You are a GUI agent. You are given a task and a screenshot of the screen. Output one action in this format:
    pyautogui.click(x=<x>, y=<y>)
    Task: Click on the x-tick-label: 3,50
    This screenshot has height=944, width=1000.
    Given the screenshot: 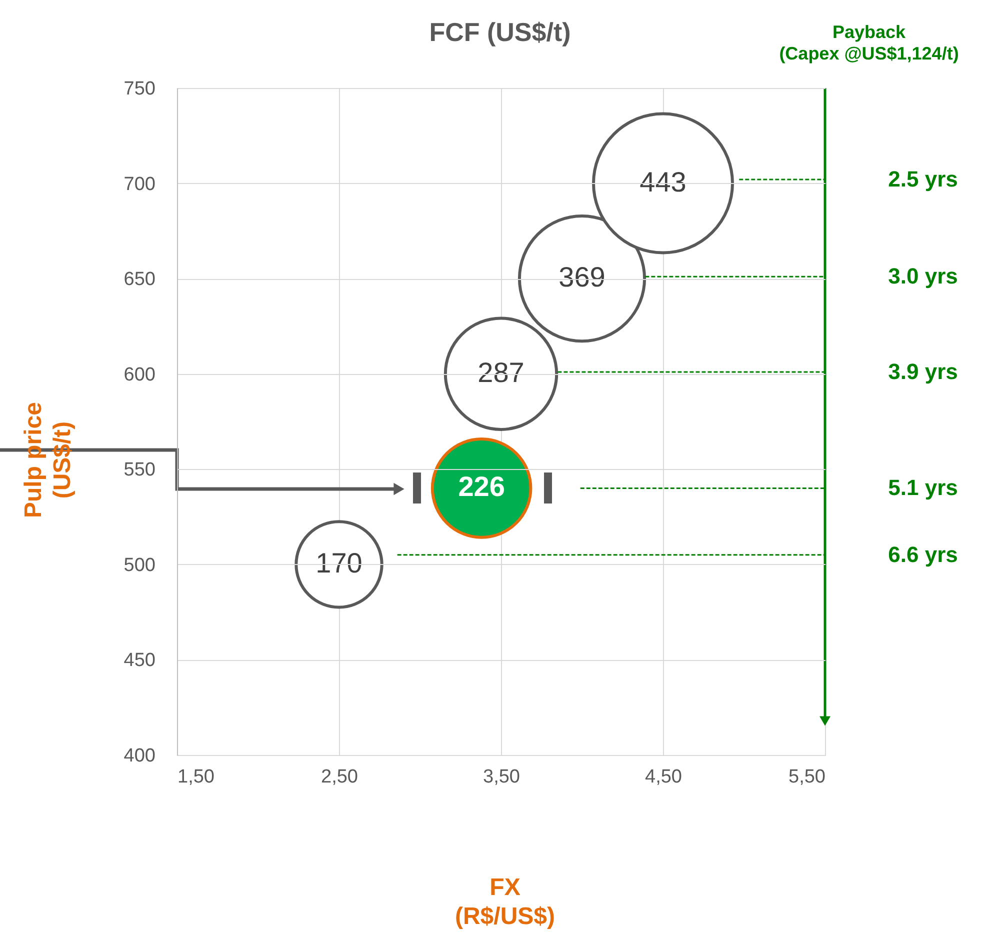 What is the action you would take?
    pyautogui.click(x=501, y=777)
    